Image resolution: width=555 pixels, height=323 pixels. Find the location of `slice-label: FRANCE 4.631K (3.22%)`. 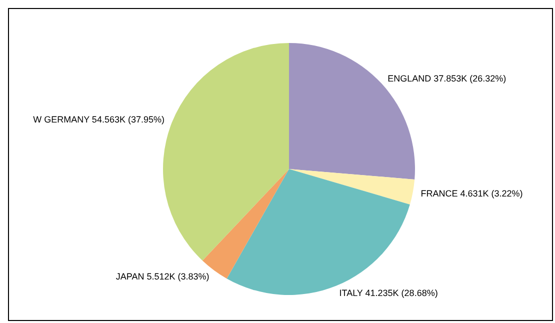

slice-label: FRANCE 4.631K (3.22%) is located at coordinates (471, 193).